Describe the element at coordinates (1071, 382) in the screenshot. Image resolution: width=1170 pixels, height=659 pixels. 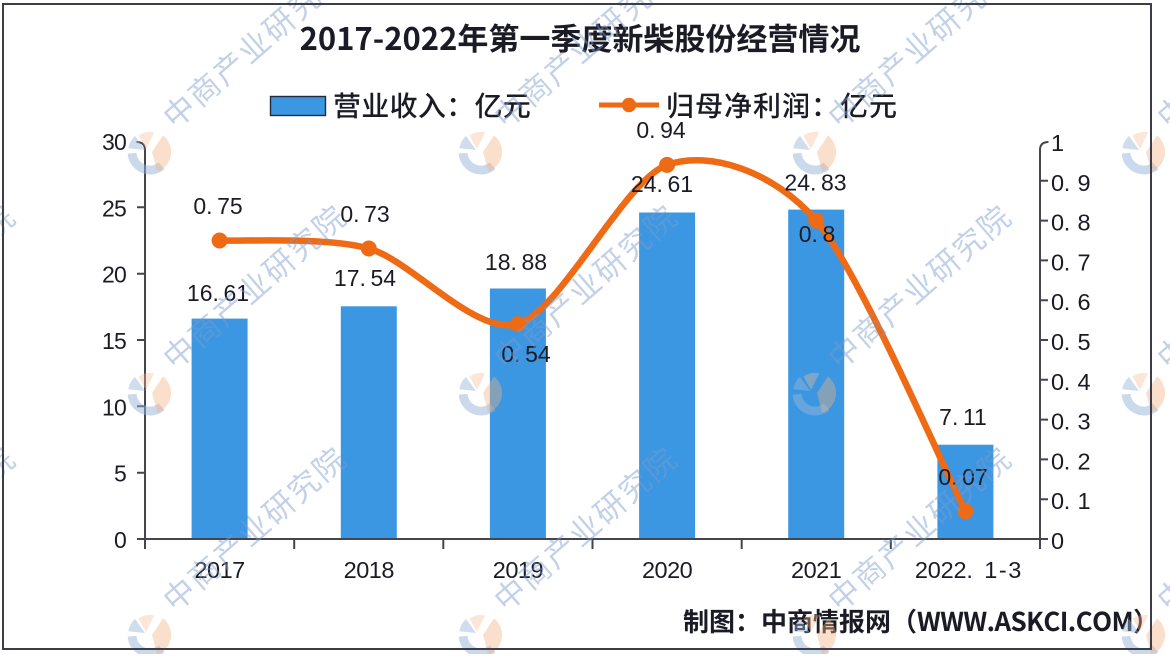
I see `svg-text: 0. 4` at that location.